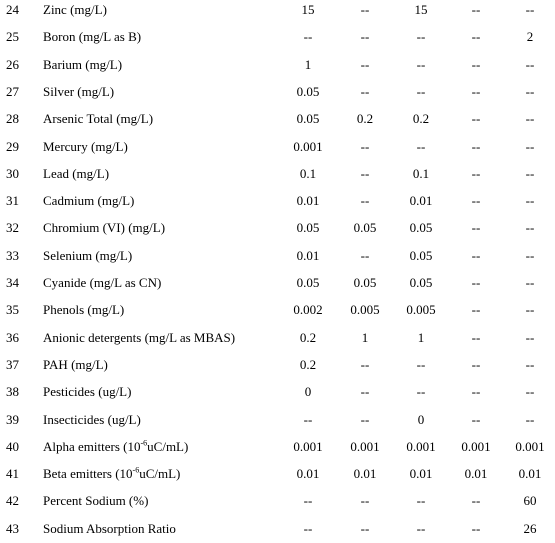  Describe the element at coordinates (88, 255) in the screenshot. I see `parameter: Selenium (mg/L)` at that location.